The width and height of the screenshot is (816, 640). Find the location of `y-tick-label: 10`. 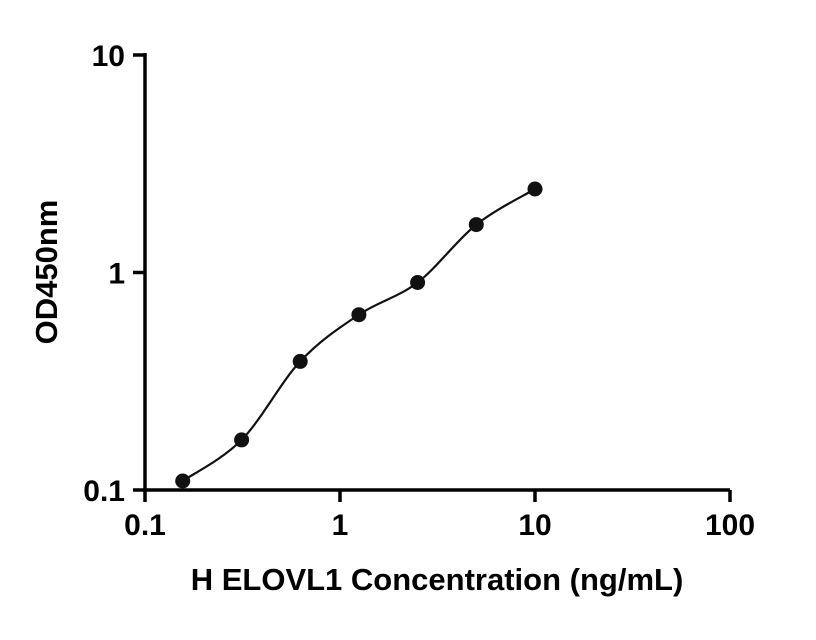

y-tick-label: 10 is located at coordinates (108, 56).